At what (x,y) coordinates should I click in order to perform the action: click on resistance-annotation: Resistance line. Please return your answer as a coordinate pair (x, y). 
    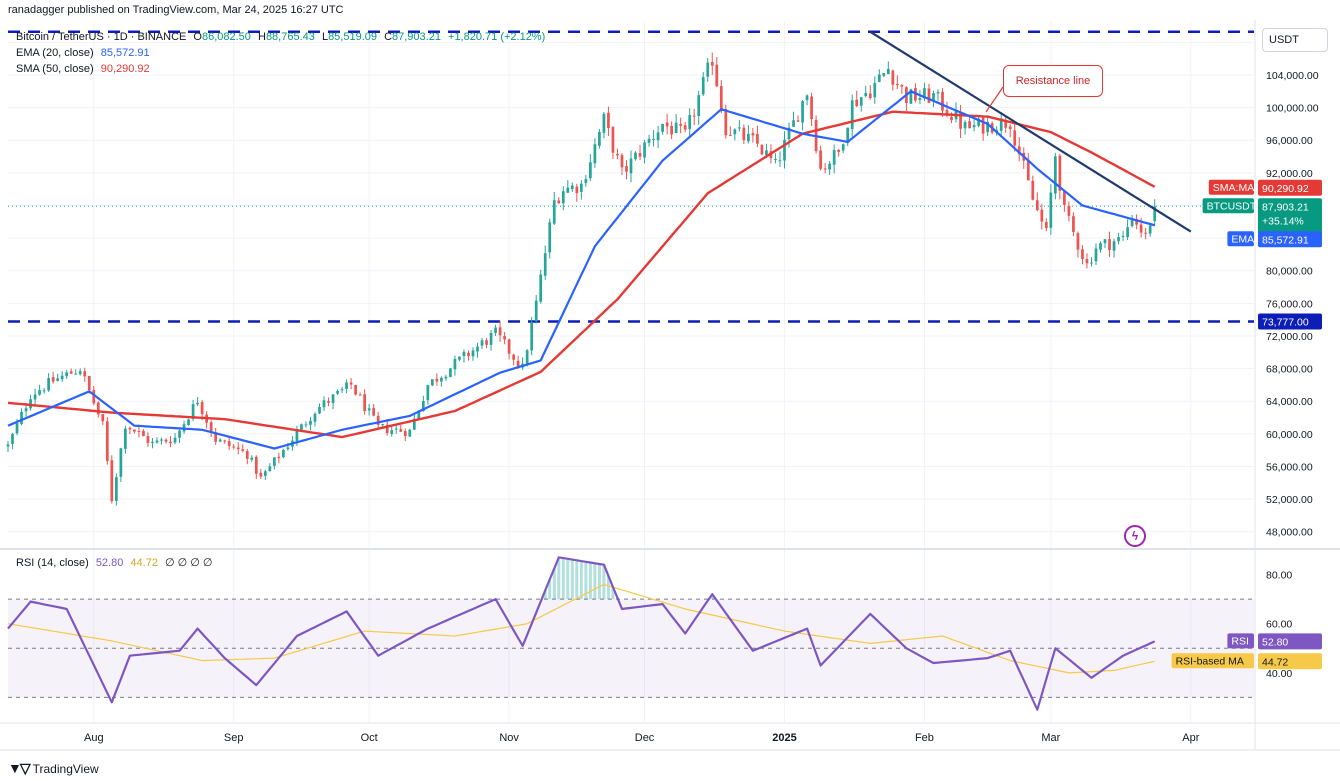
    Looking at the image, I should click on (1053, 81).